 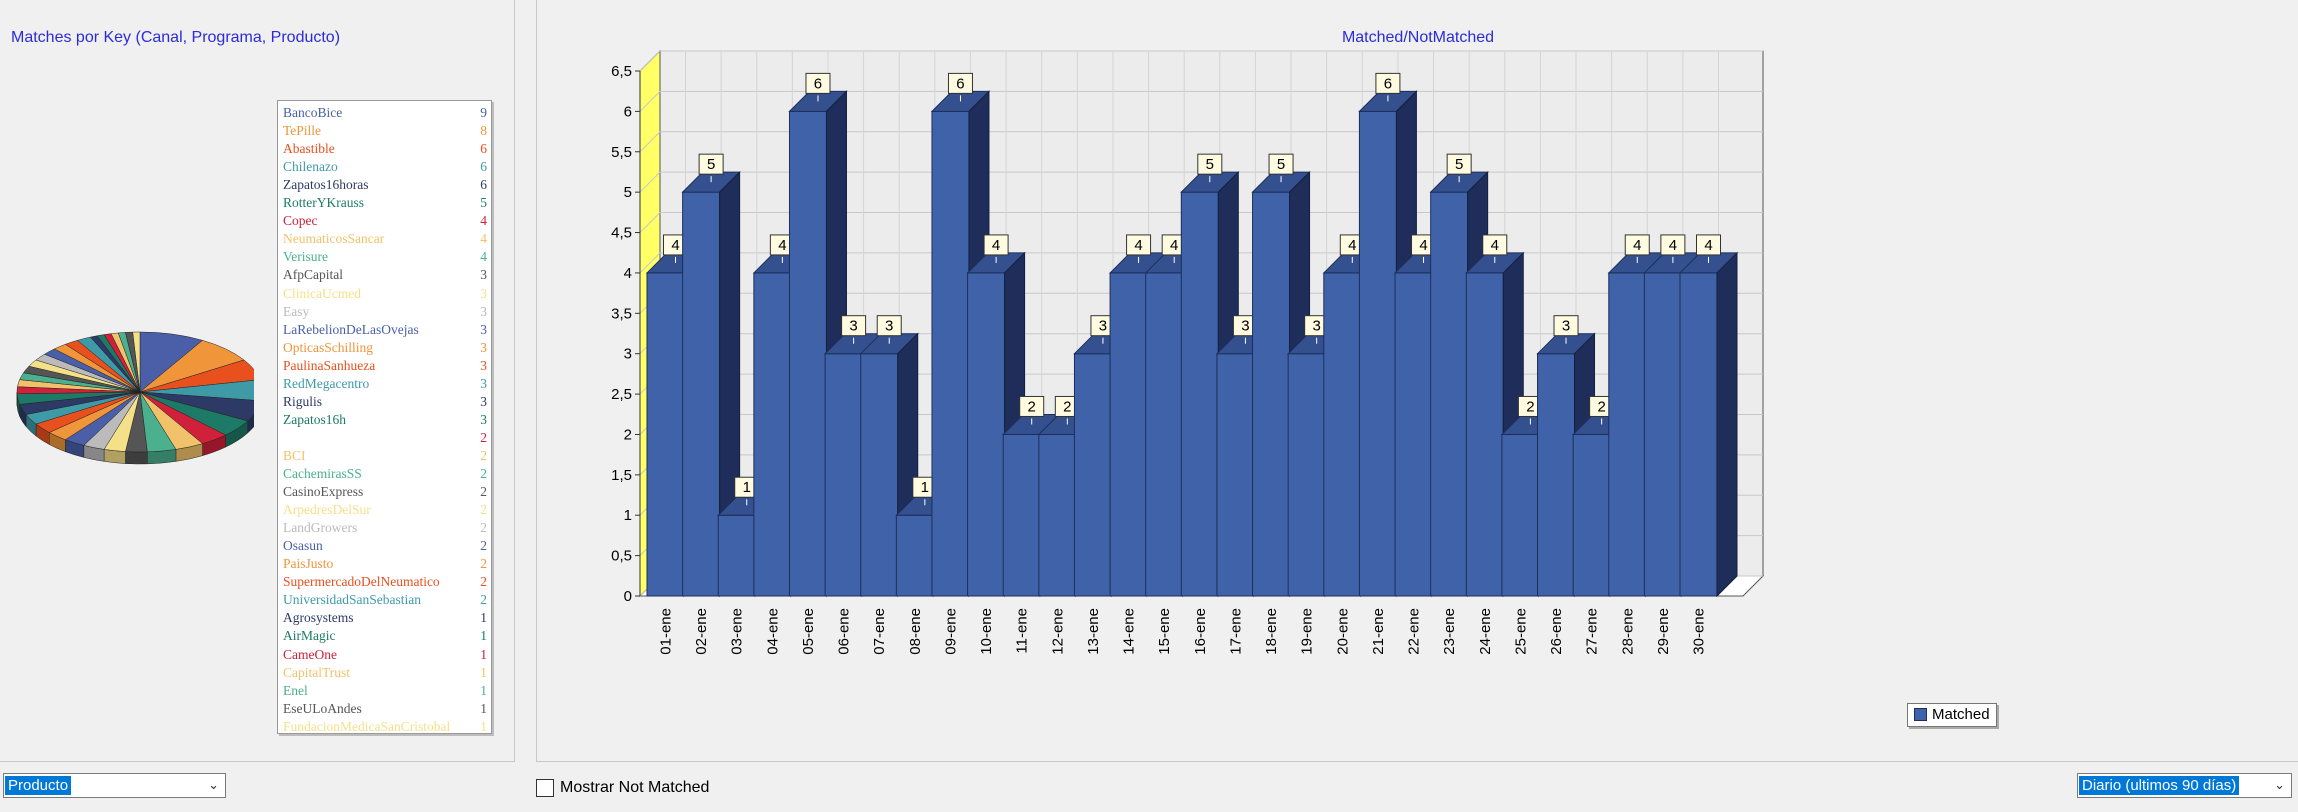 I want to click on pie-legend-item: Verisure 4, so click(x=385, y=257).